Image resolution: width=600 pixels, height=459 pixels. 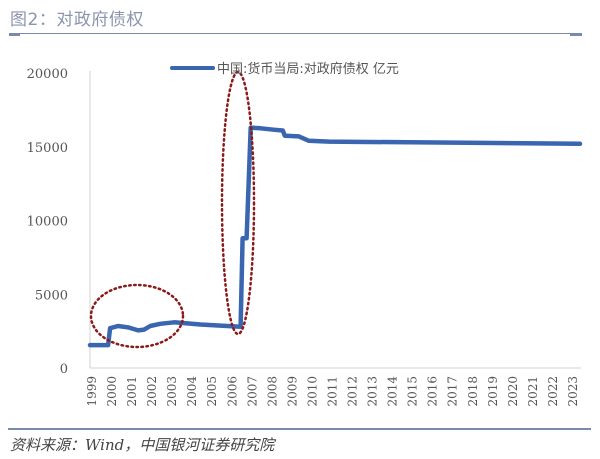 What do you see at coordinates (238, 203) in the screenshot?
I see `highlight-ellipse-2006-2007` at bounding box center [238, 203].